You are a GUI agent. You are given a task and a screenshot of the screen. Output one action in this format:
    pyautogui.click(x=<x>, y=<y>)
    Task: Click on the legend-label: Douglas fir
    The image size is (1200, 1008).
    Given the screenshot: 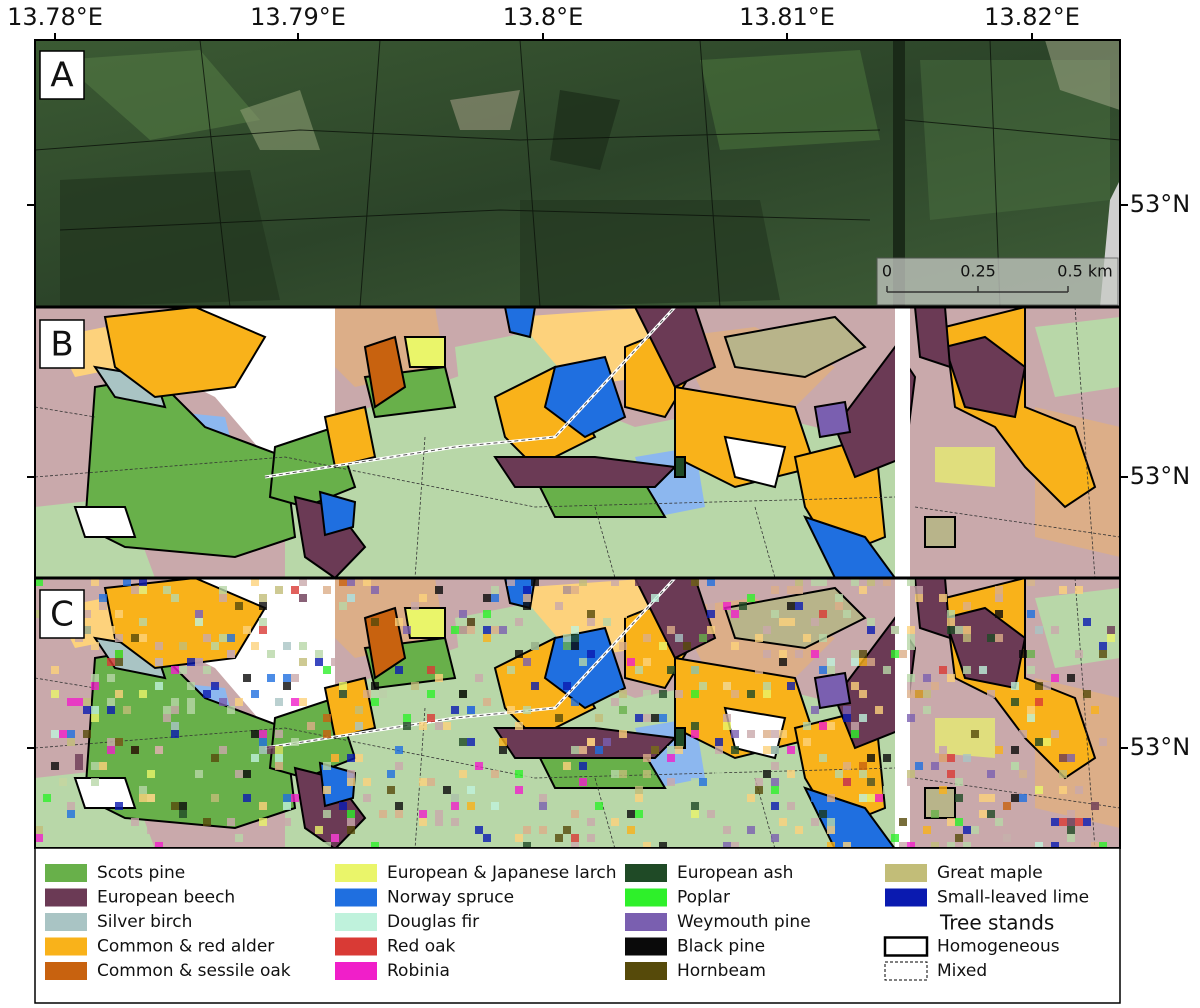 What is the action you would take?
    pyautogui.click(x=433, y=922)
    